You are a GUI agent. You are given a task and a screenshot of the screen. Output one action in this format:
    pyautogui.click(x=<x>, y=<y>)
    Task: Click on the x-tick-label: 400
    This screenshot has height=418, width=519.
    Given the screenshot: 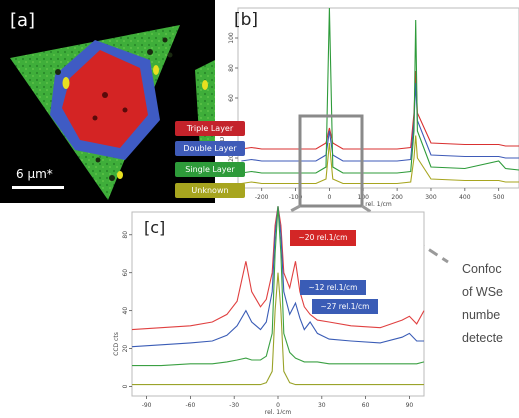 What is the action you would take?
    pyautogui.click(x=465, y=197)
    